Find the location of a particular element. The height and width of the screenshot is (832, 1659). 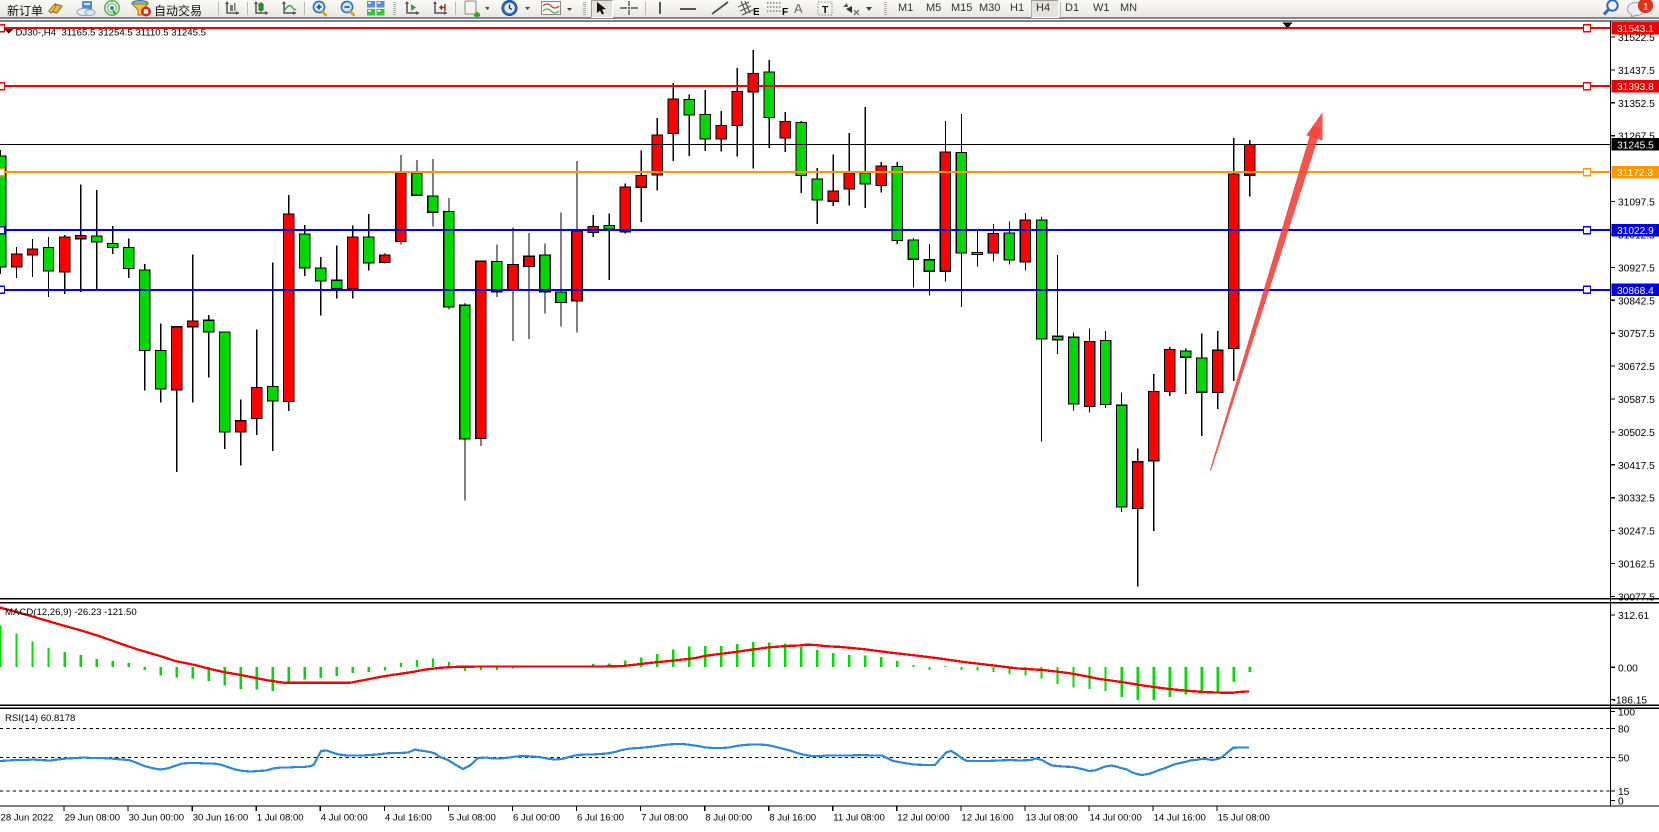

svg-text: 31022.9 is located at coordinates (1635, 231).